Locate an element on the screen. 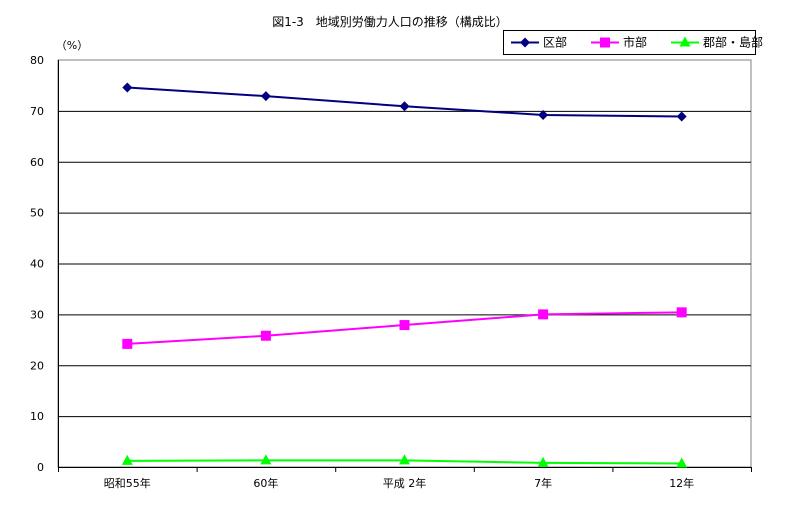  y-tick-label: 10 is located at coordinates (37, 416).